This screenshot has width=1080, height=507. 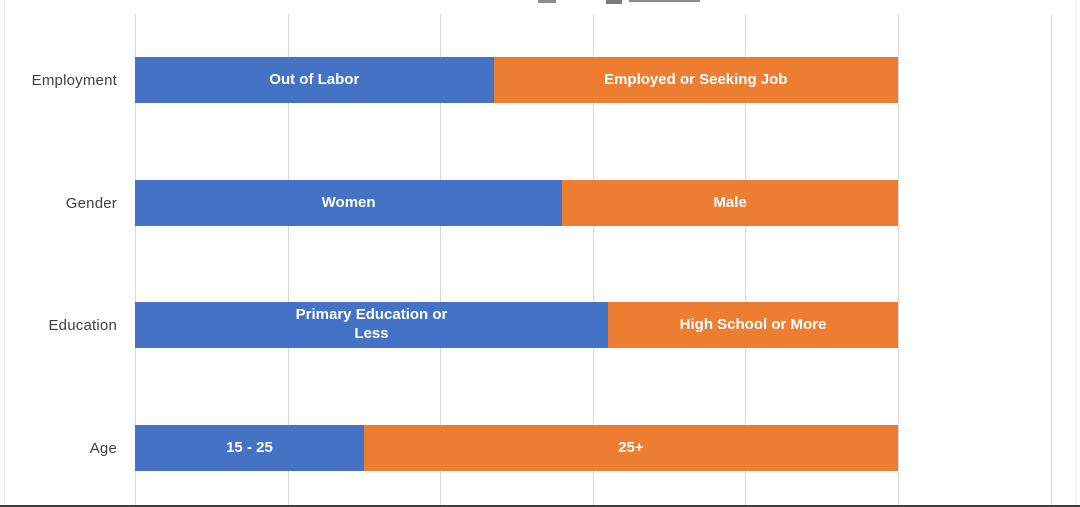 I want to click on screenshot-bottom-edge, so click(x=540, y=506).